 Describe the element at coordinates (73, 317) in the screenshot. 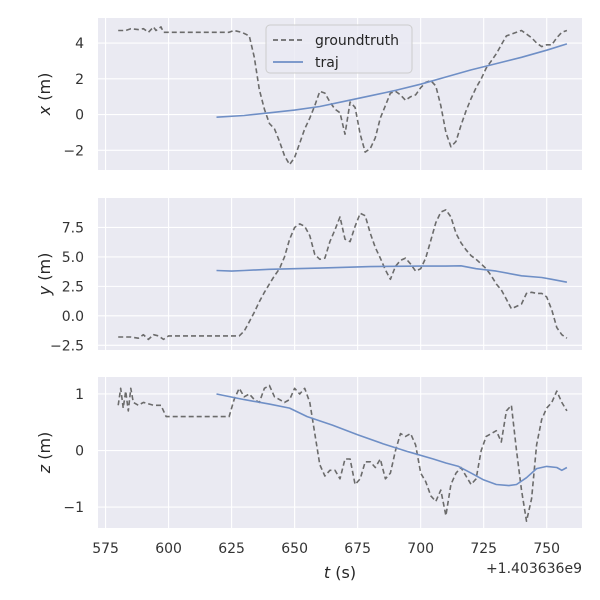

I see `y-tick-label: 0.0` at that location.